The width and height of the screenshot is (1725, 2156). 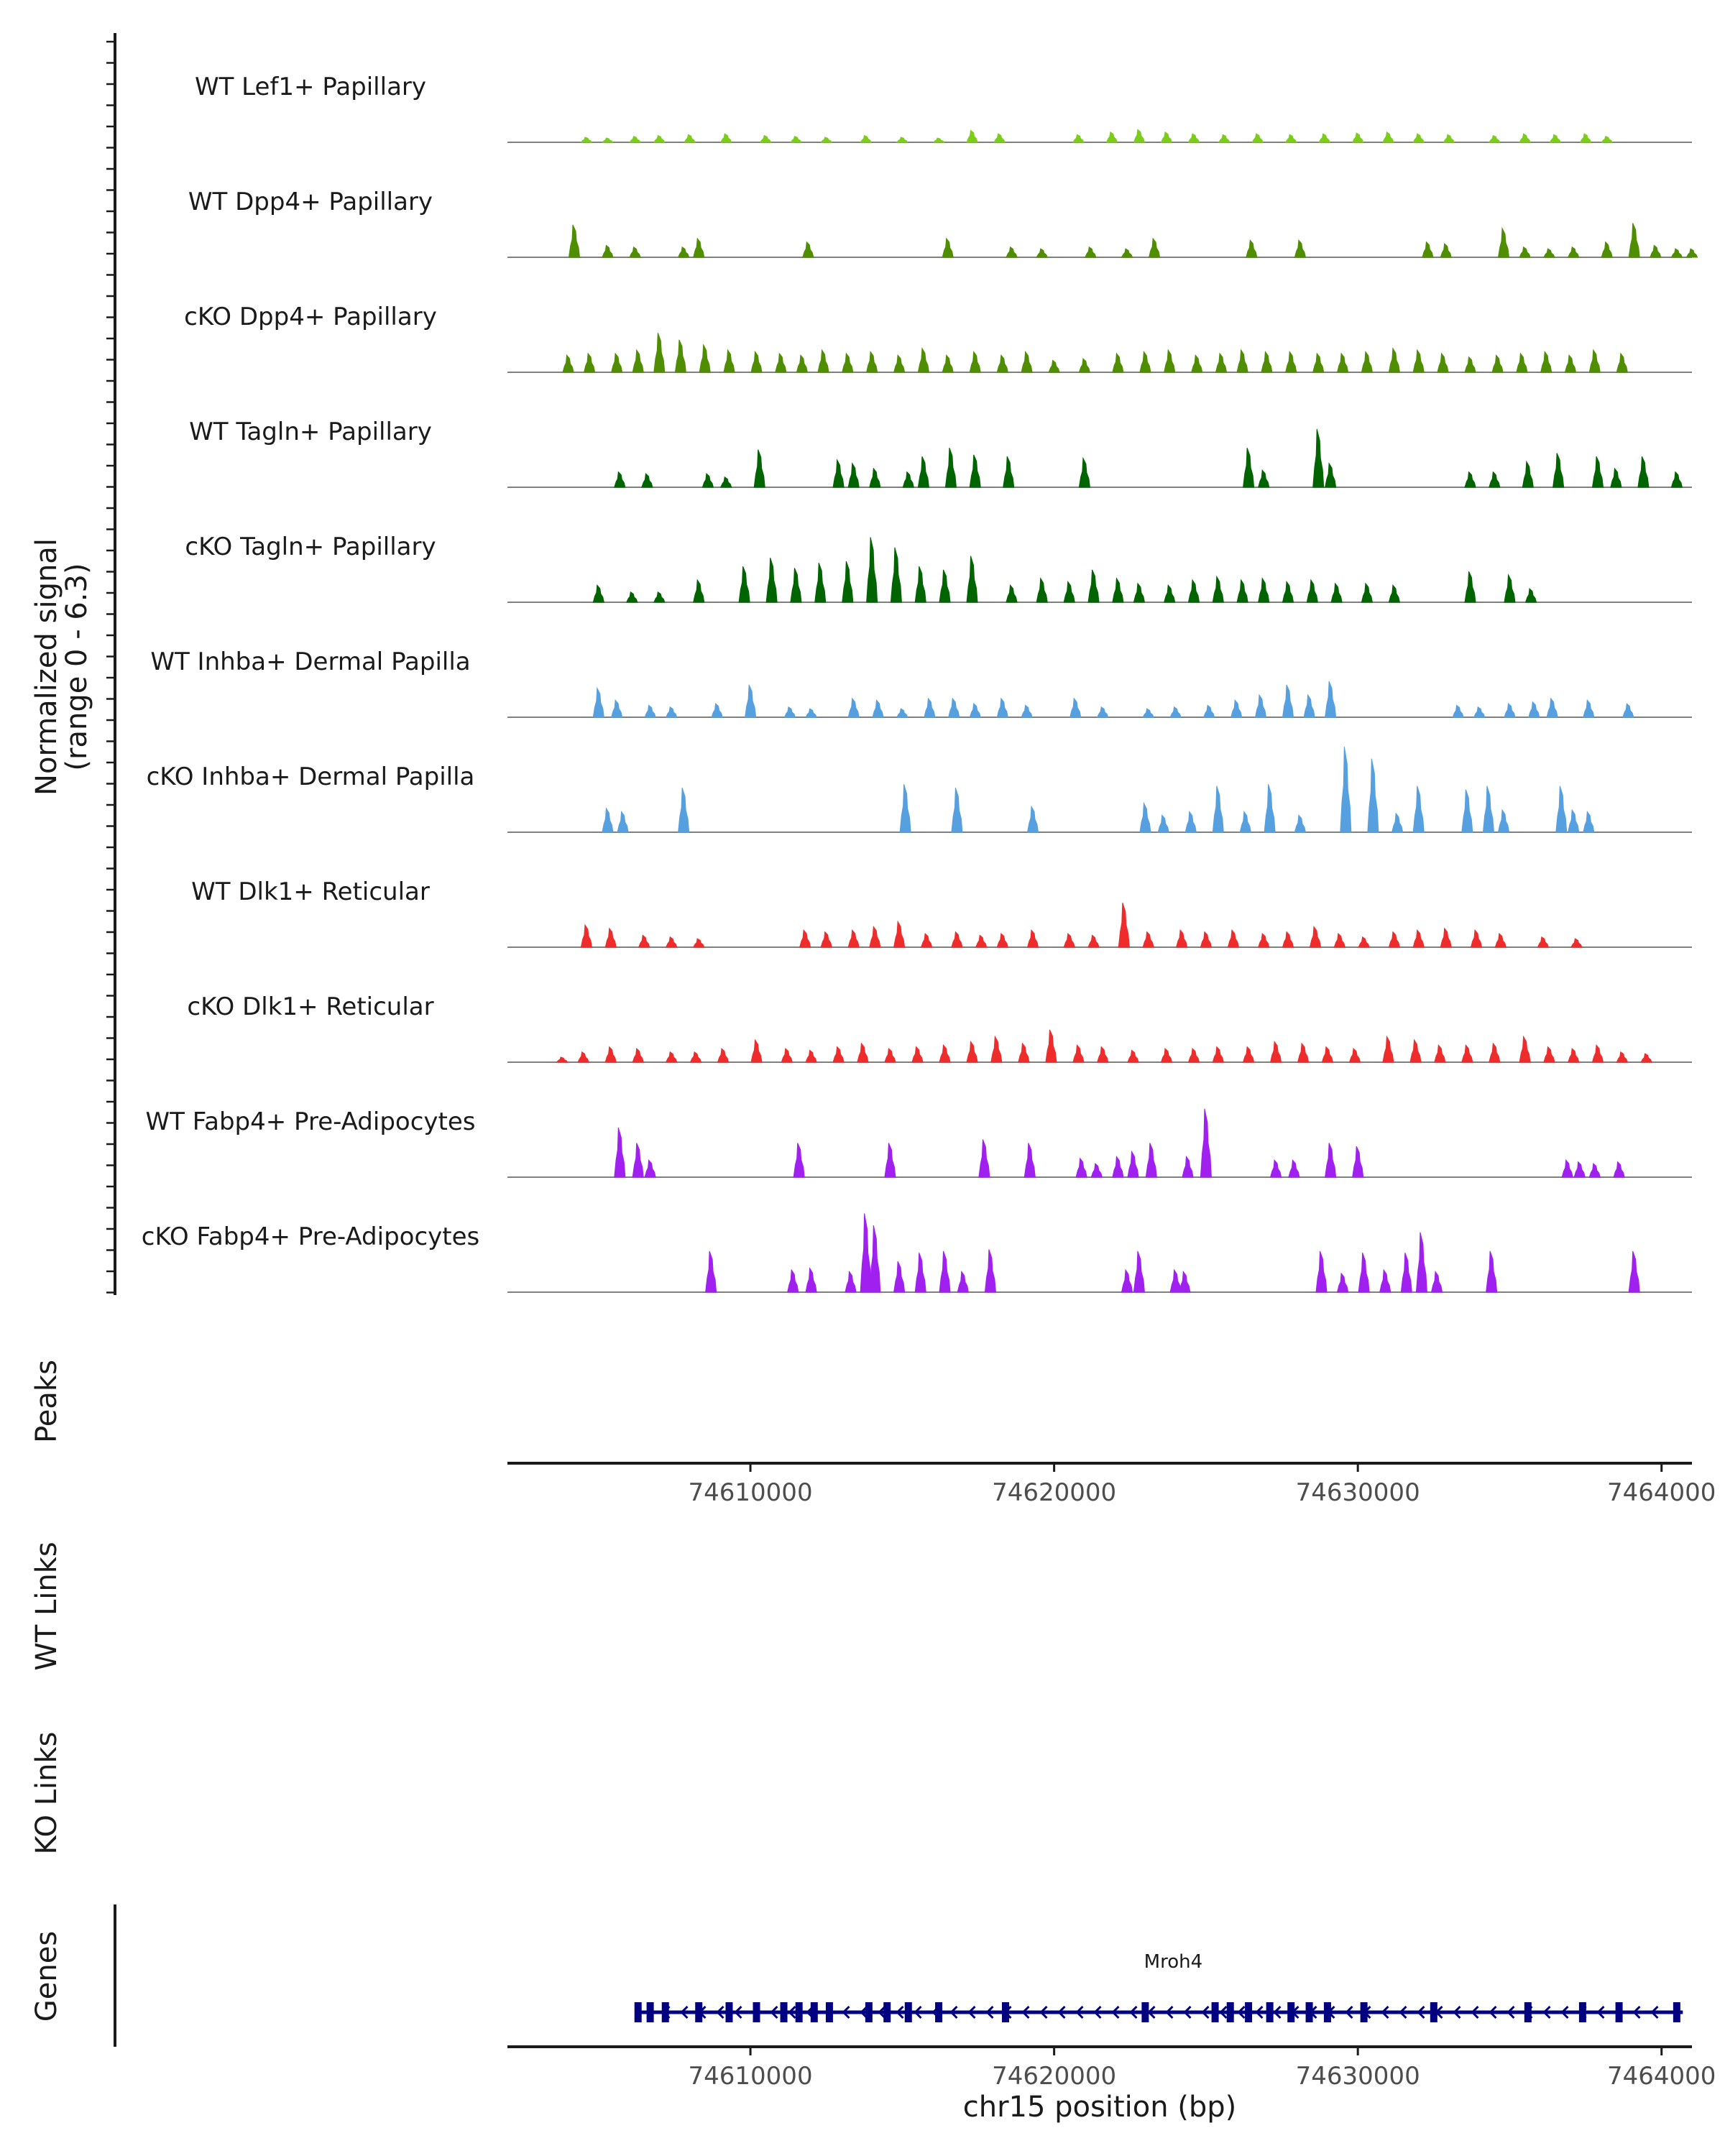 I want to click on x-tick-label: 74610000, so click(x=751, y=2076).